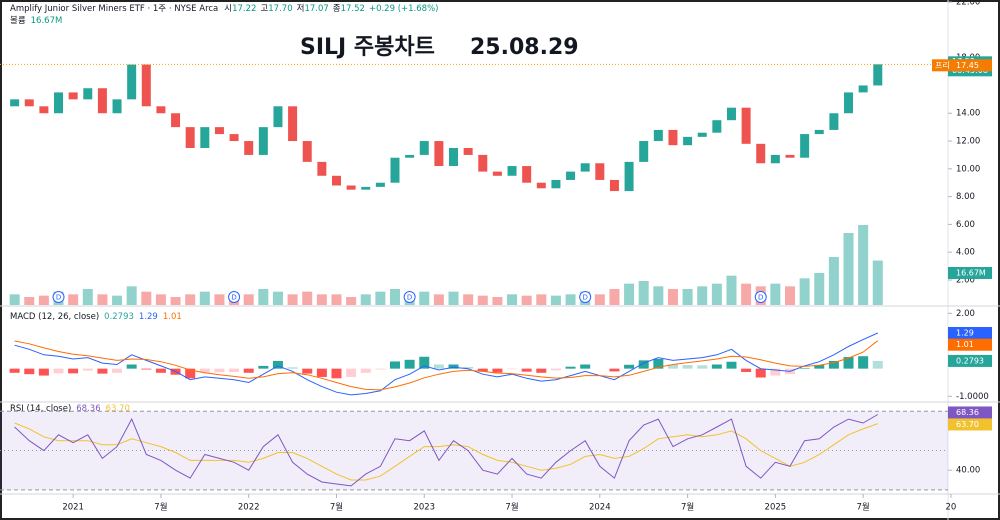  What do you see at coordinates (337, 9) in the screenshot?
I see `ohlc-label: 종` at bounding box center [337, 9].